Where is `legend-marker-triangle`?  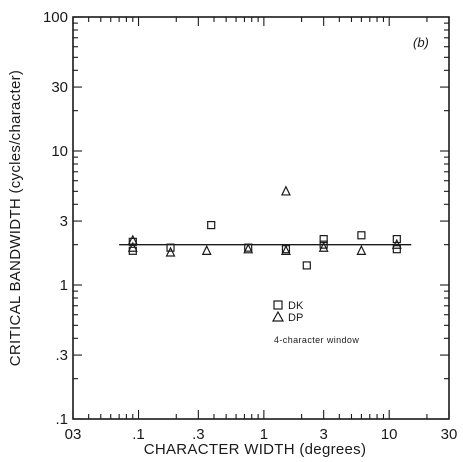
legend-marker-triangle is located at coordinates (278, 316).